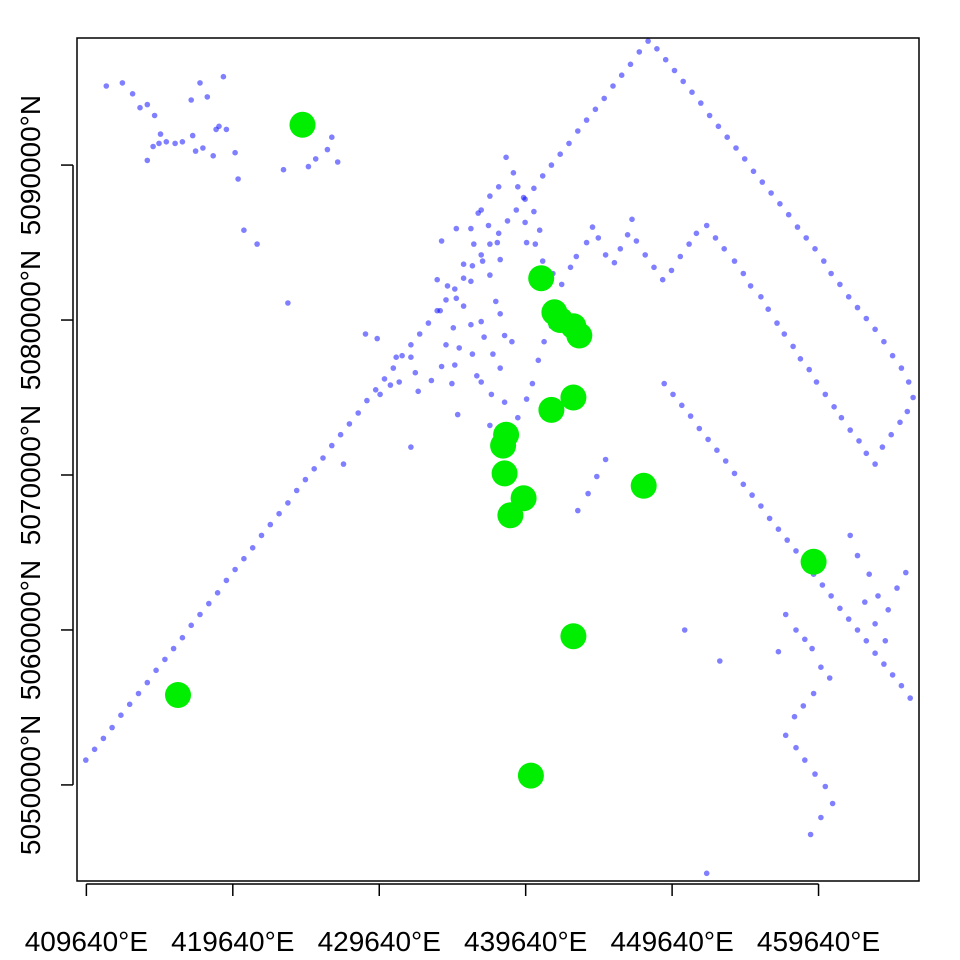 The height and width of the screenshot is (960, 960). Describe the element at coordinates (30, 475) in the screenshot. I see `y-tick-label: 5070000°N` at that location.